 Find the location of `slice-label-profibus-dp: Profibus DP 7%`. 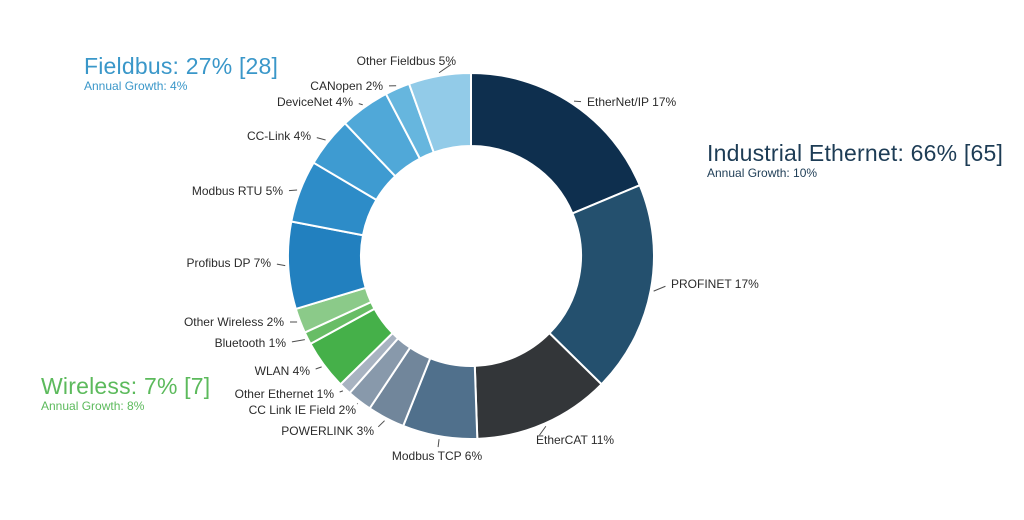

slice-label-profibus-dp: Profibus DP 7% is located at coordinates (229, 263).